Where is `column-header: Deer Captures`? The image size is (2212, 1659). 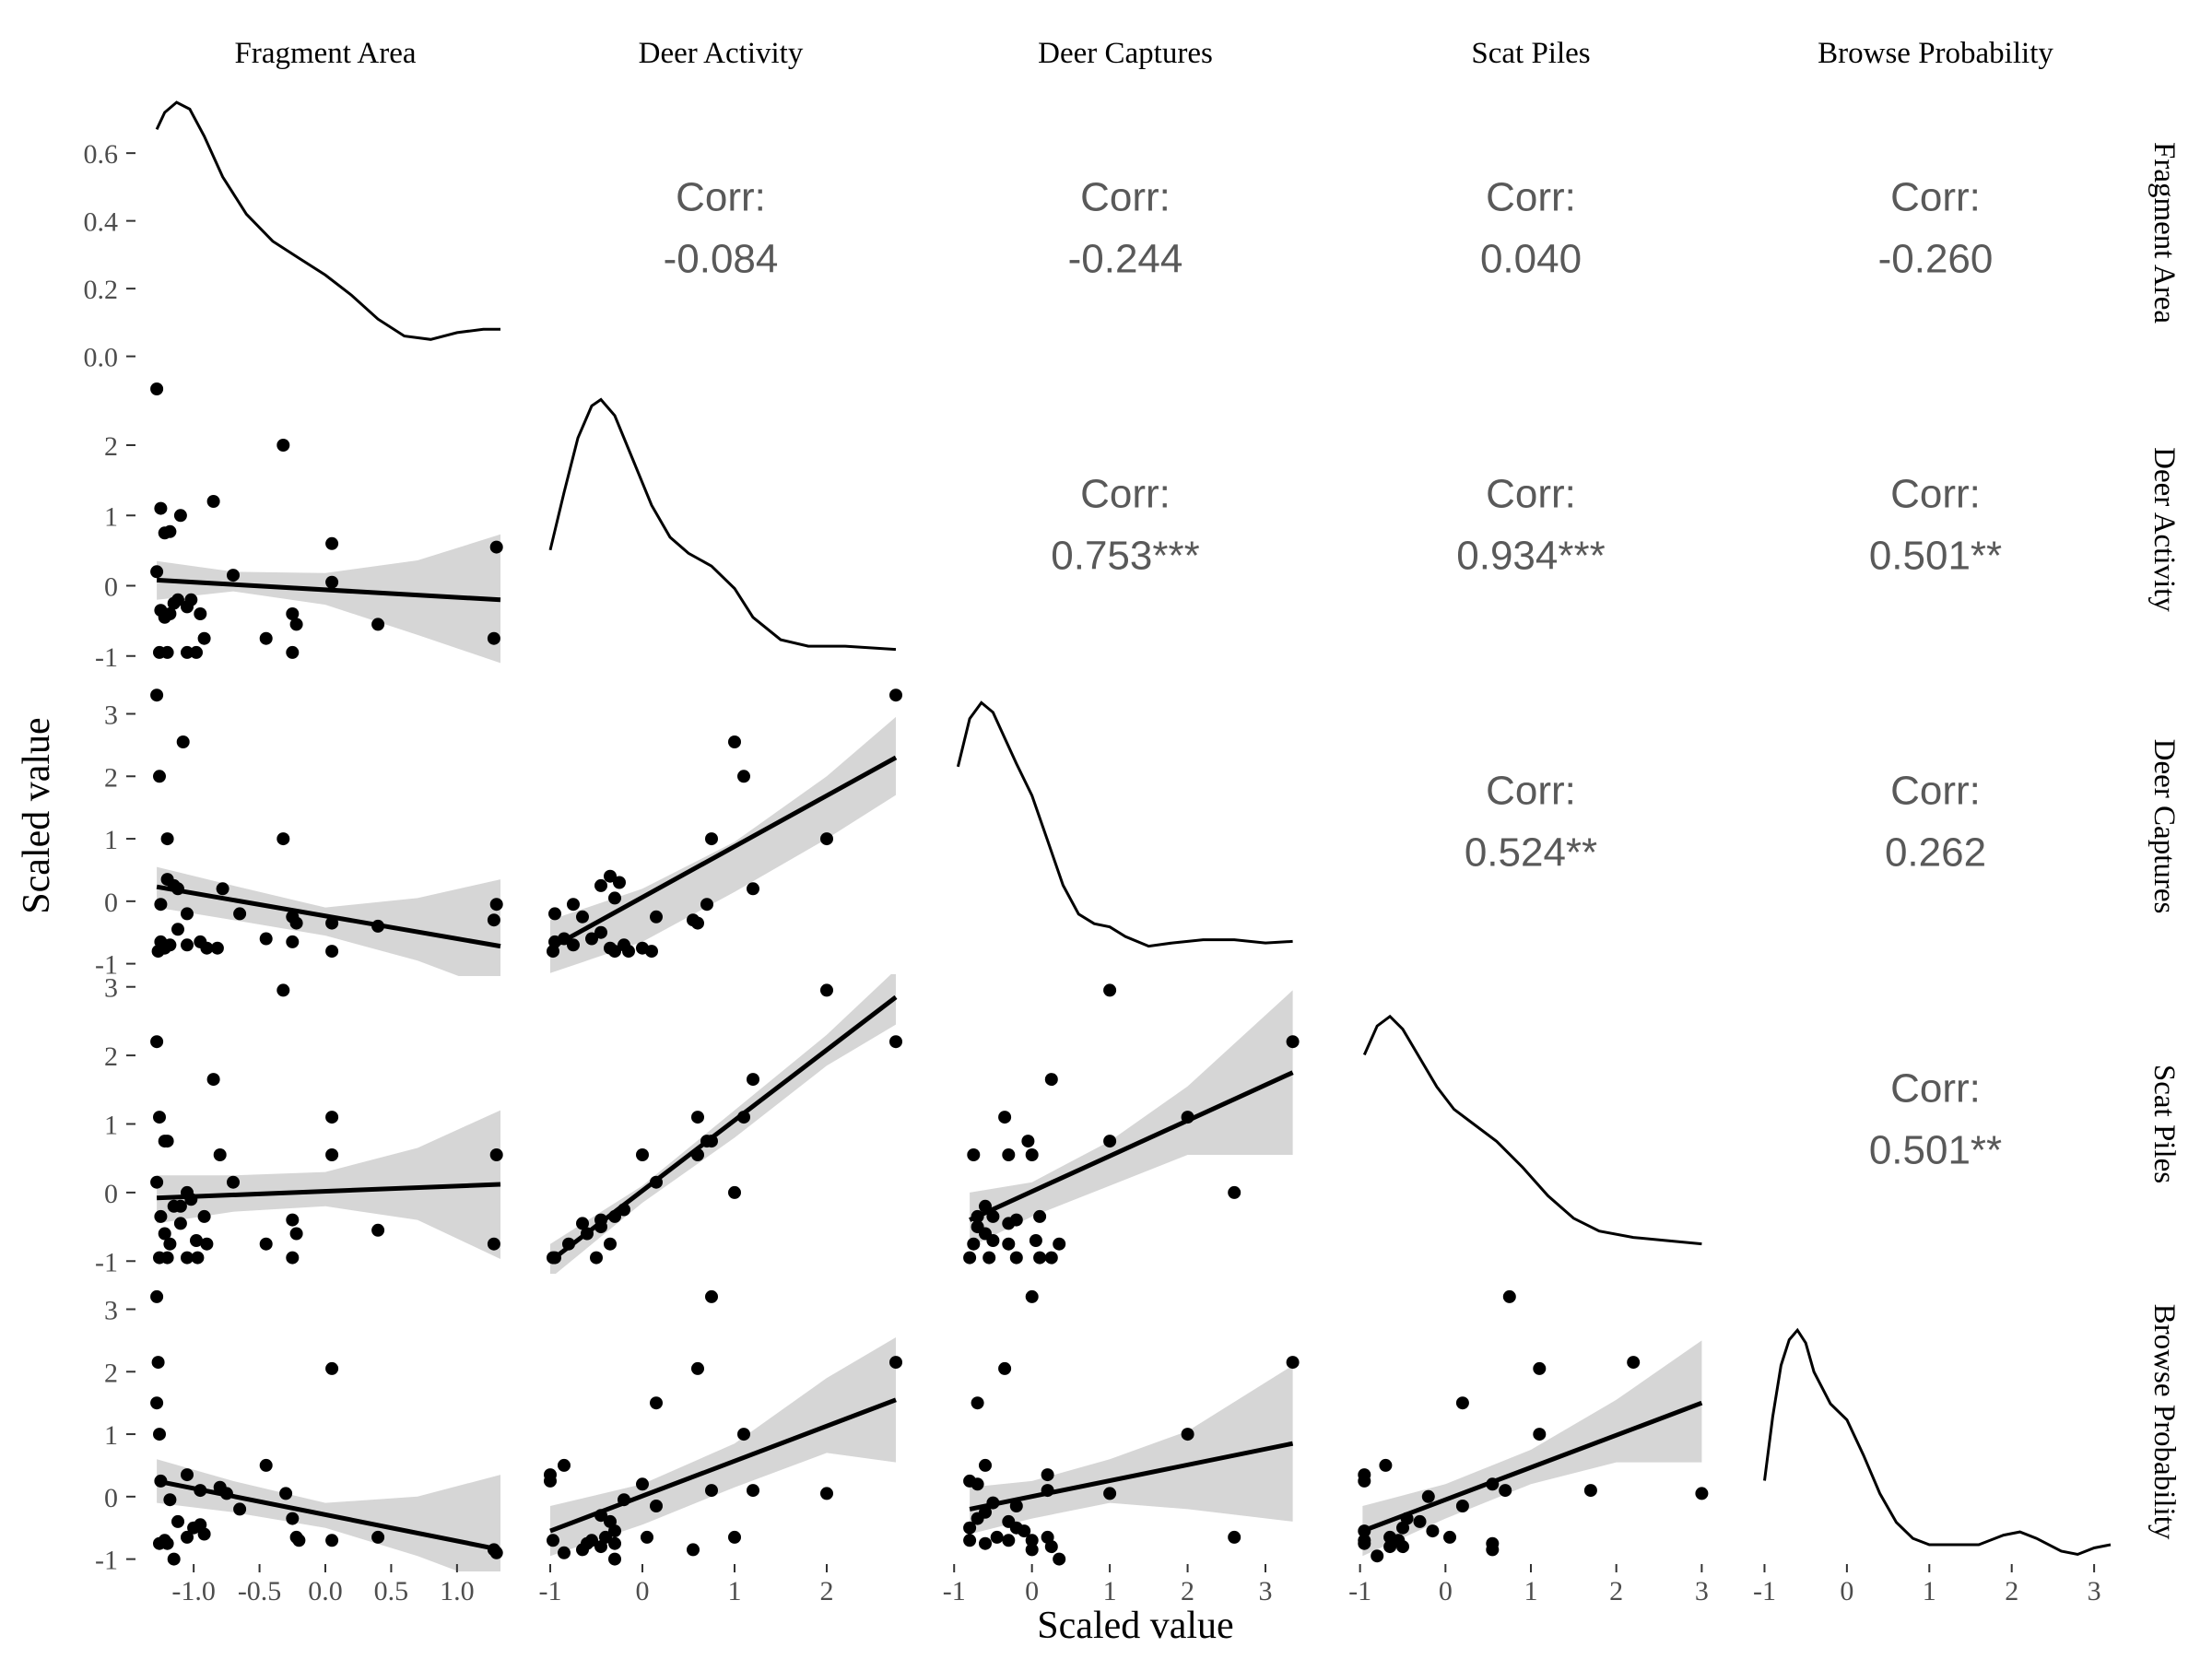 column-header: Deer Captures is located at coordinates (1125, 53).